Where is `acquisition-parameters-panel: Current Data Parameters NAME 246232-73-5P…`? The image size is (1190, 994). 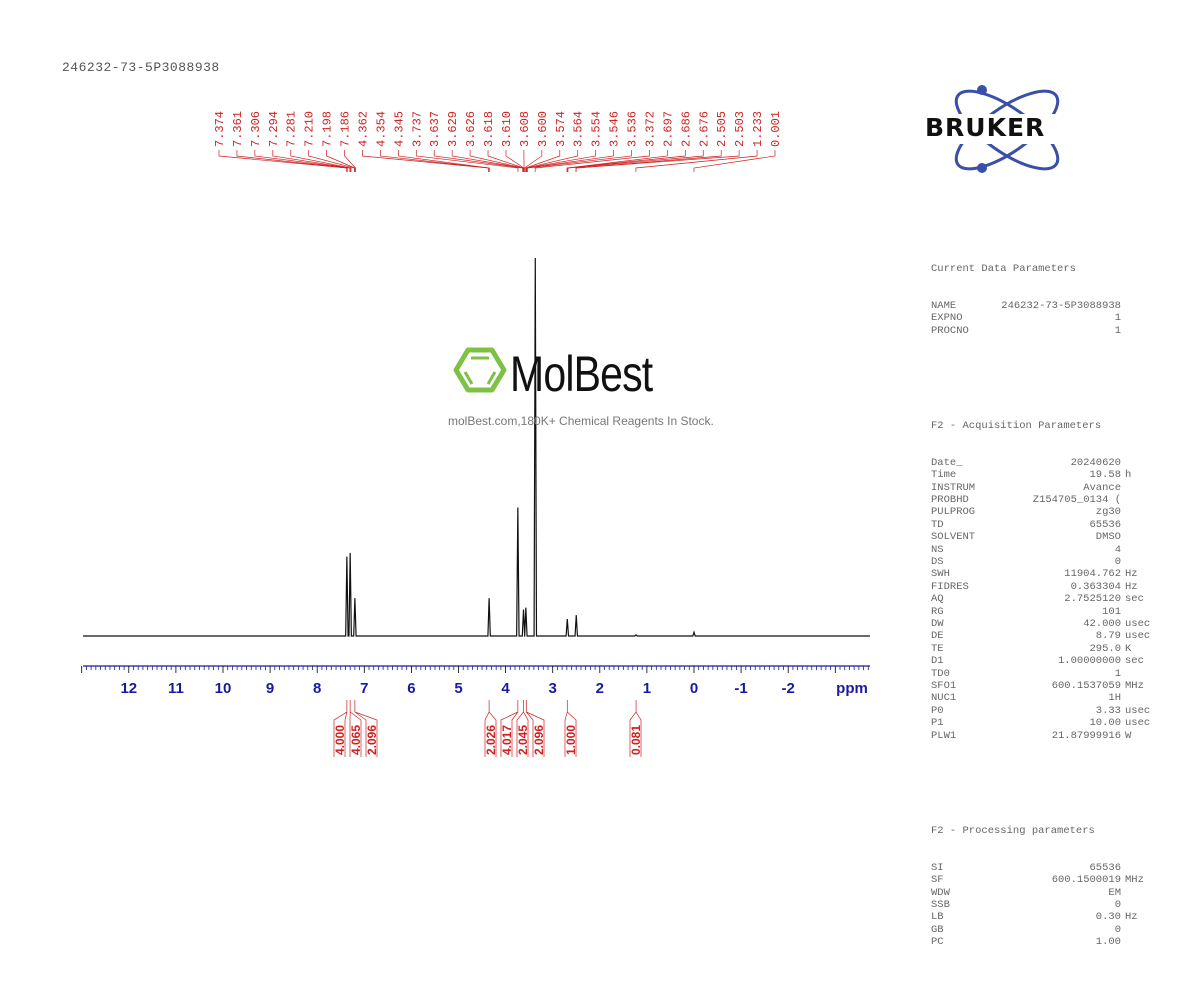 acquisition-parameters-panel: Current Data Parameters NAME 246232-73-5P… is located at coordinates (1040, 603).